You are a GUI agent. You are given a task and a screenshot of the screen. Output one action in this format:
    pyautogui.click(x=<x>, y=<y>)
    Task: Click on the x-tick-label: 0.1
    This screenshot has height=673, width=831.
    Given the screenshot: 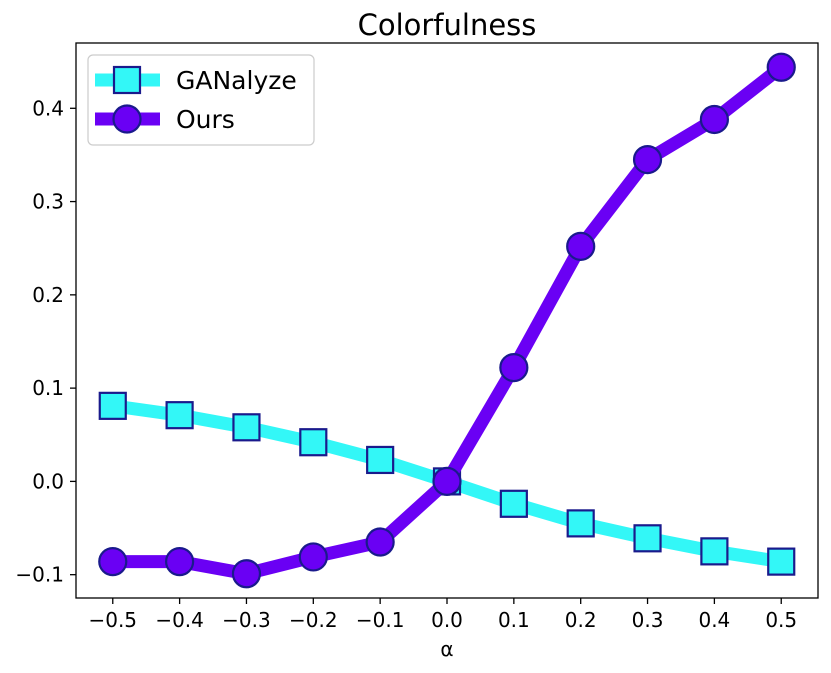 What is the action you would take?
    pyautogui.click(x=514, y=620)
    